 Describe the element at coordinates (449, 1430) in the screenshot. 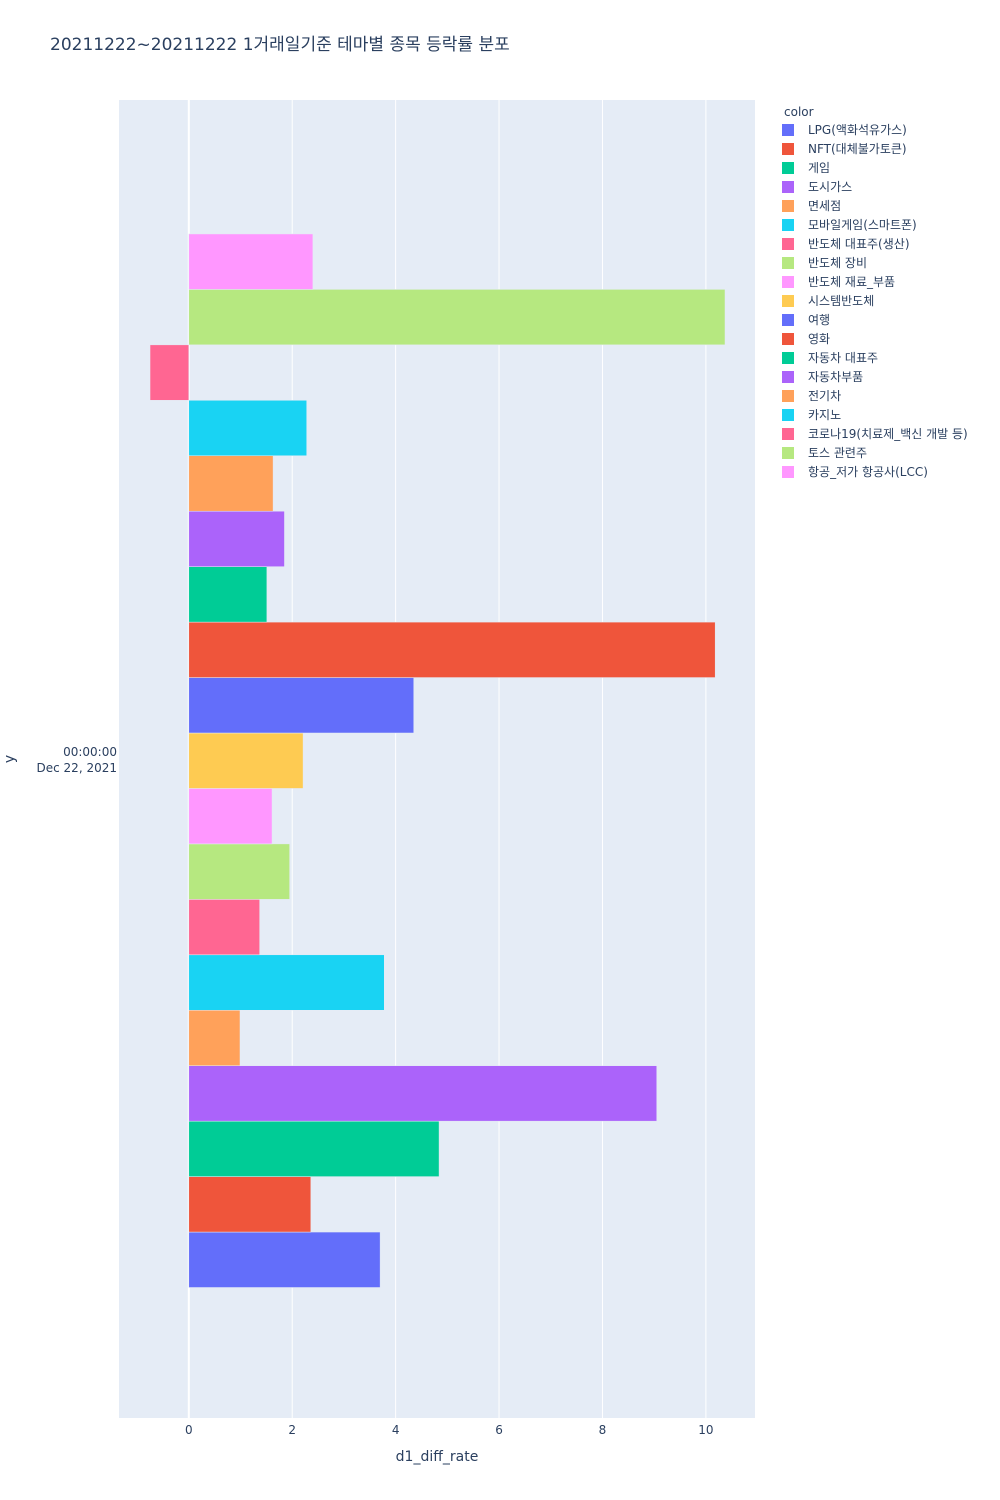

I see `x-tick-labels: 0 2 4 6 8 10` at that location.